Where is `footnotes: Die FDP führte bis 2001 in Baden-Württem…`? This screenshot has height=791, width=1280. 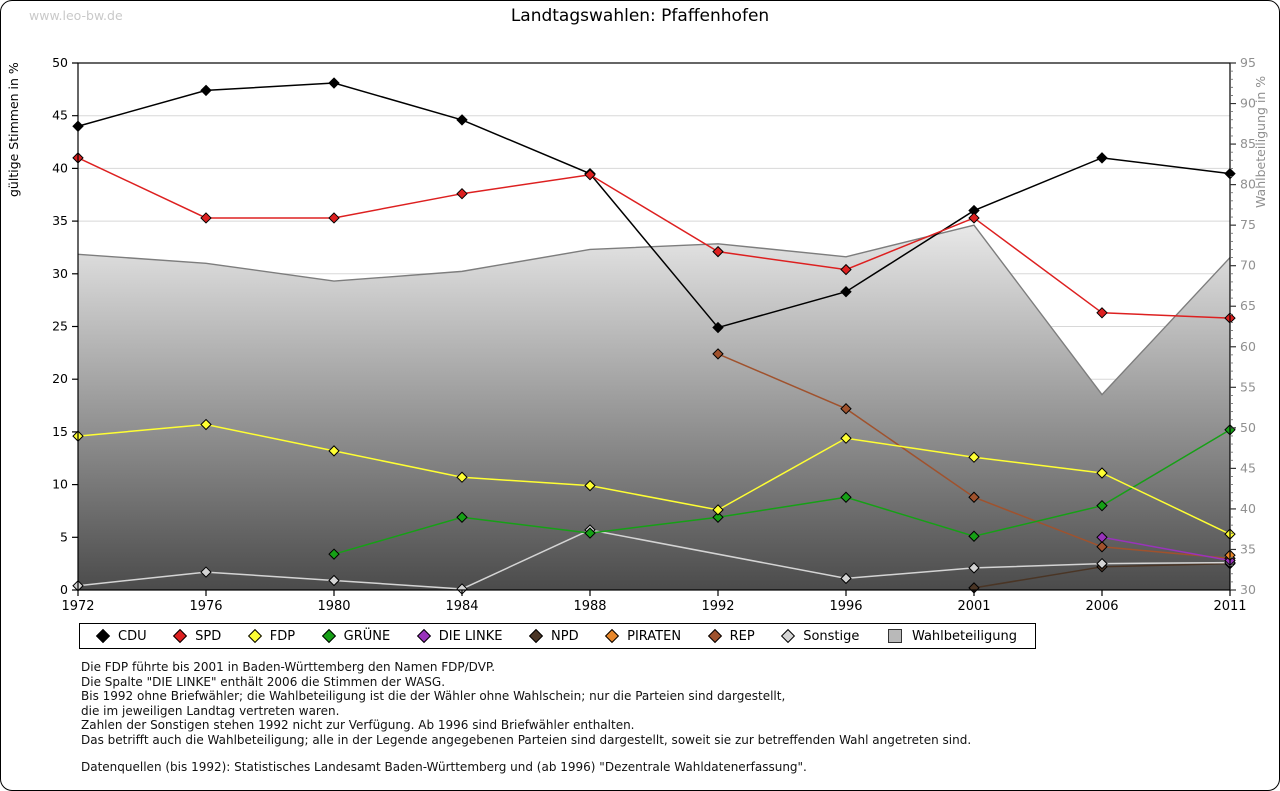 footnotes: Die FDP führte bis 2001 in Baden-Württem… is located at coordinates (526, 717).